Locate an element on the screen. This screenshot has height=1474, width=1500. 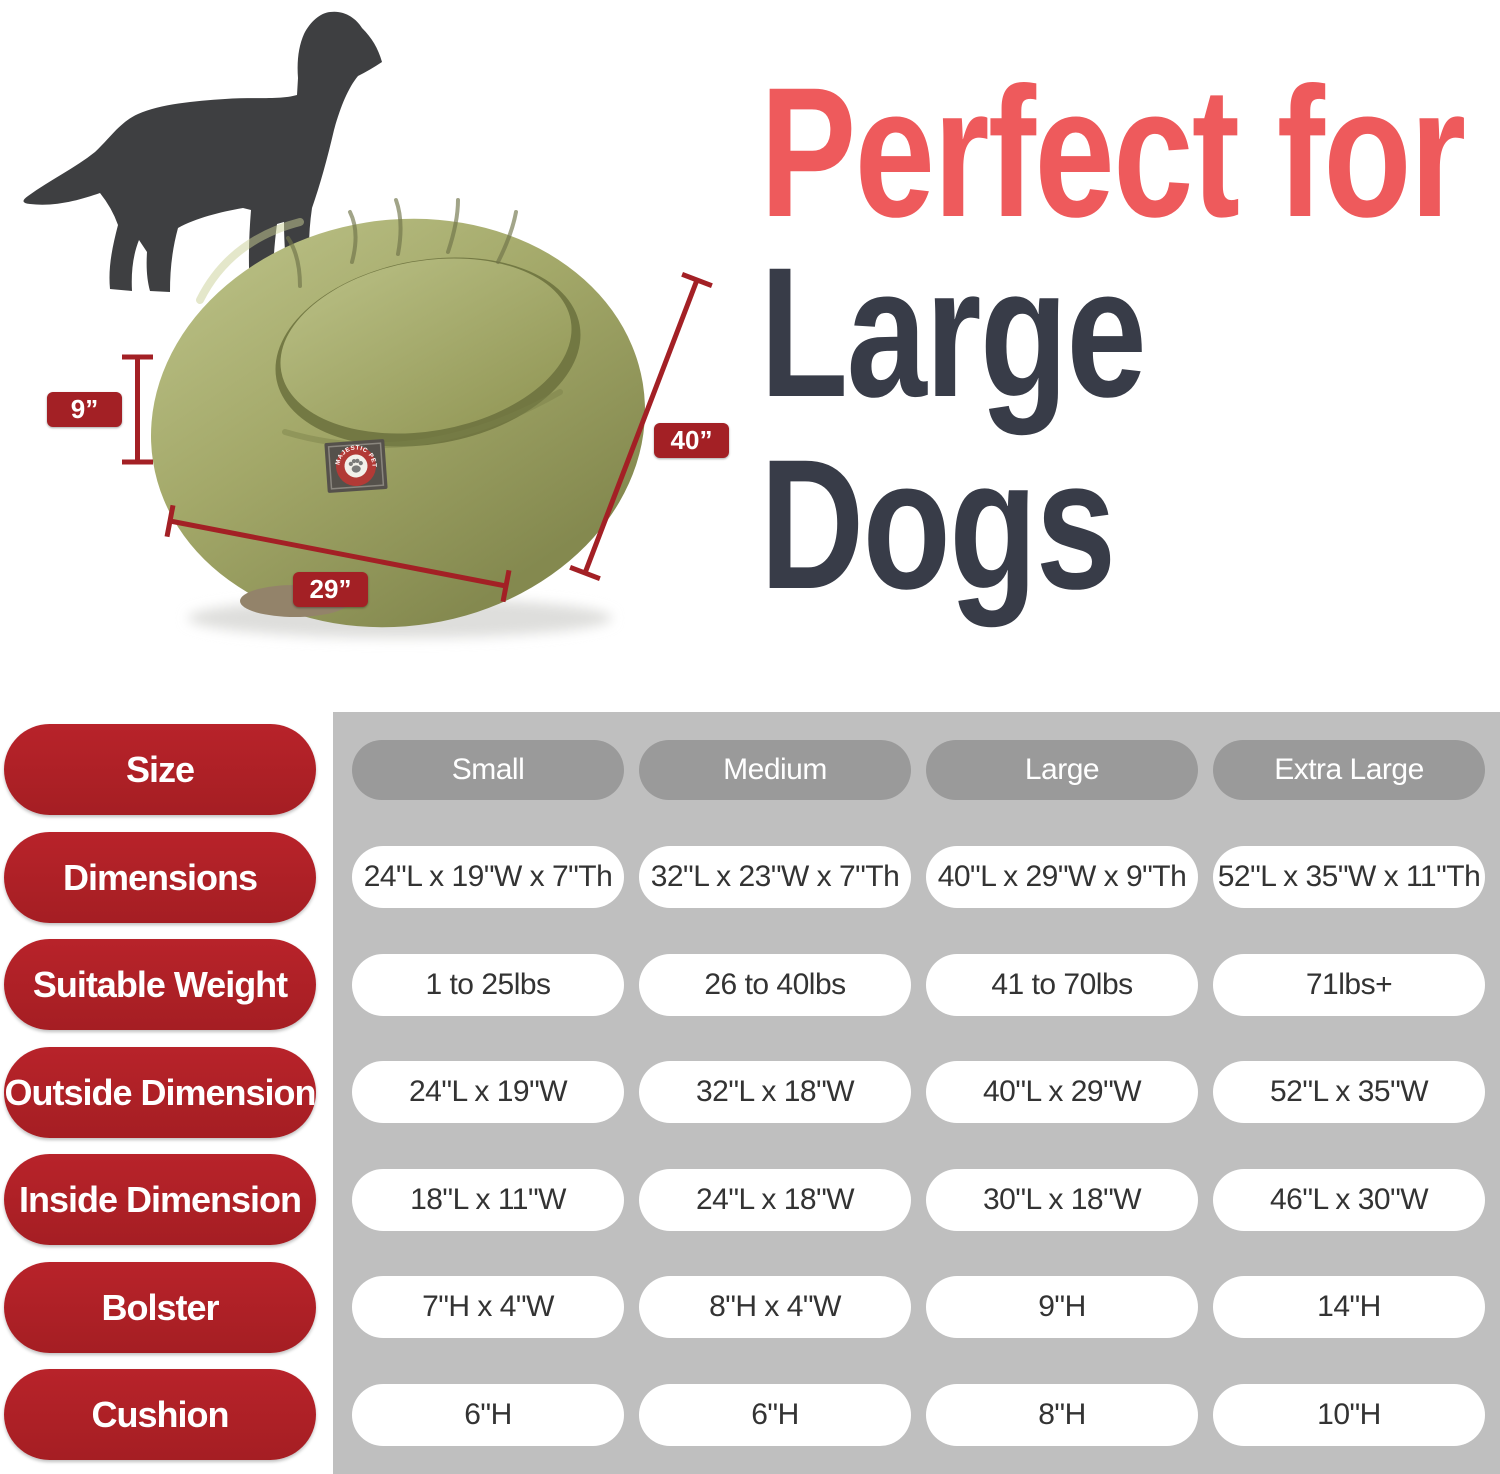
column-header-small: Small is located at coordinates (488, 770).